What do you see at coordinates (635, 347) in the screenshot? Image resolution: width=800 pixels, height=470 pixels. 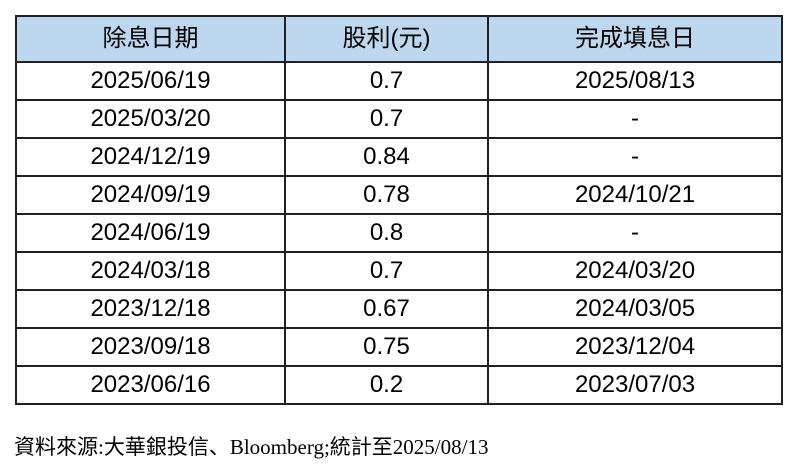 I see `cell-fill-date: 2023/12/04` at bounding box center [635, 347].